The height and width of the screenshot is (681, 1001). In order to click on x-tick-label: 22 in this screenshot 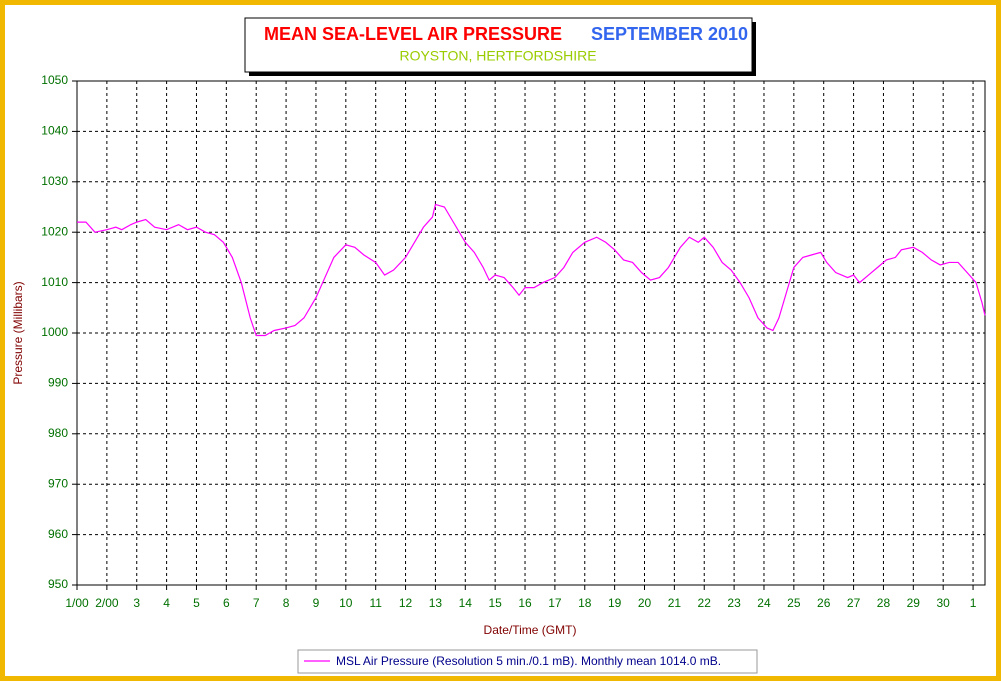, I will do `click(705, 603)`.